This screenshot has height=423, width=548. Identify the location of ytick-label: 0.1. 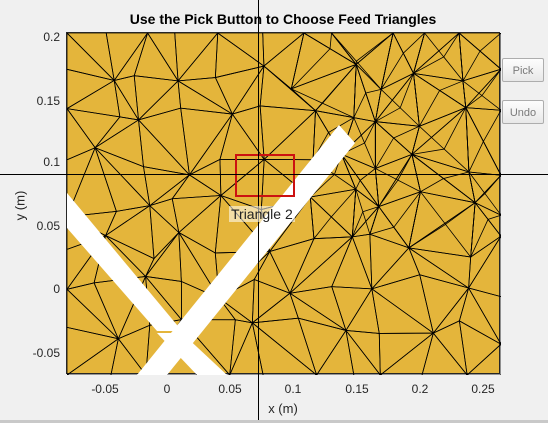
(51, 162).